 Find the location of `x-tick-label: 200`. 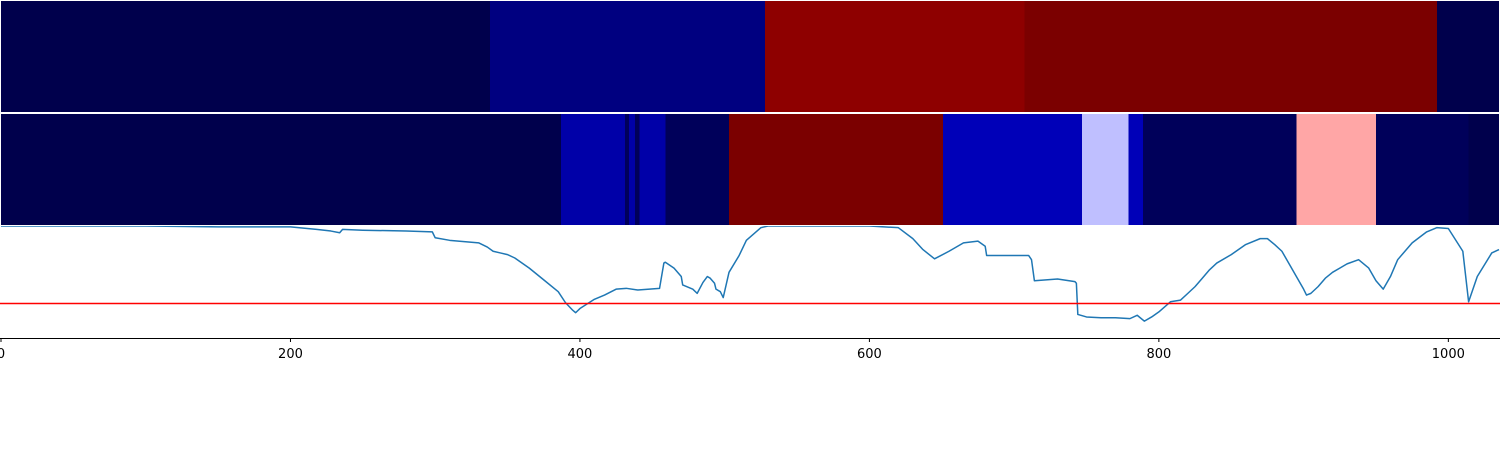

x-tick-label: 200 is located at coordinates (290, 354).